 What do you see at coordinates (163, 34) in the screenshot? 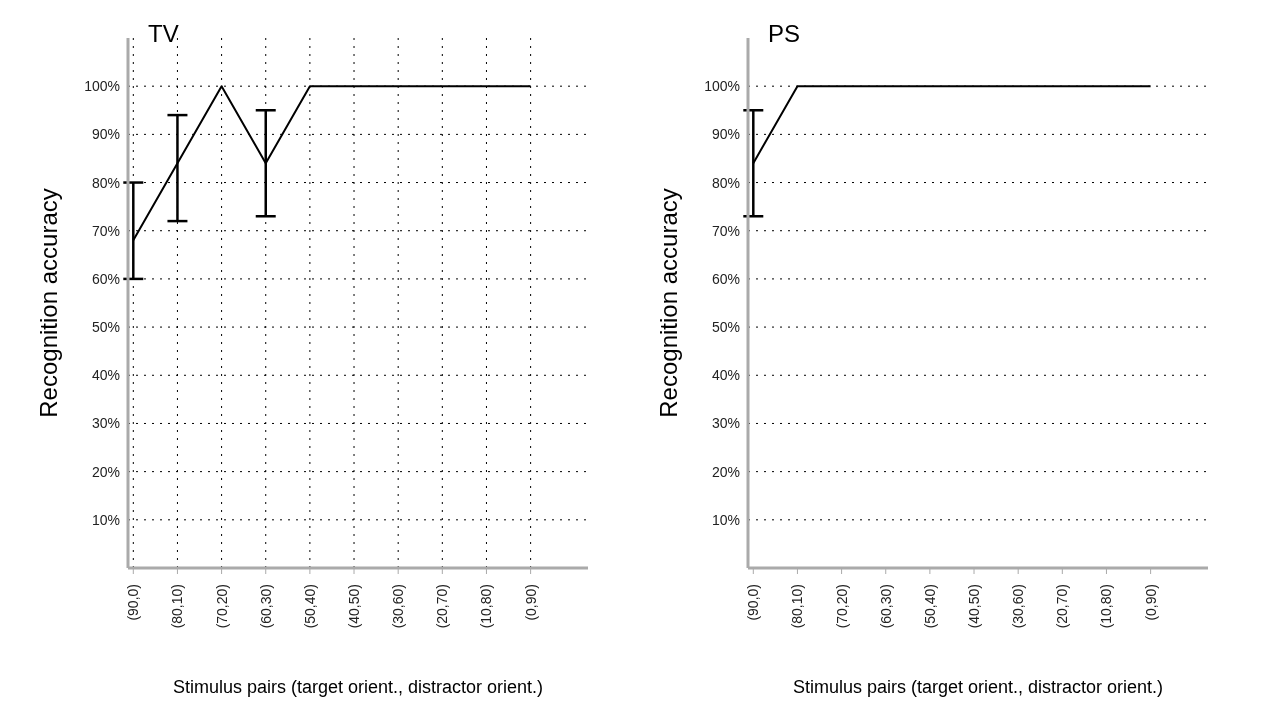
I see `chart-title: TV` at bounding box center [163, 34].